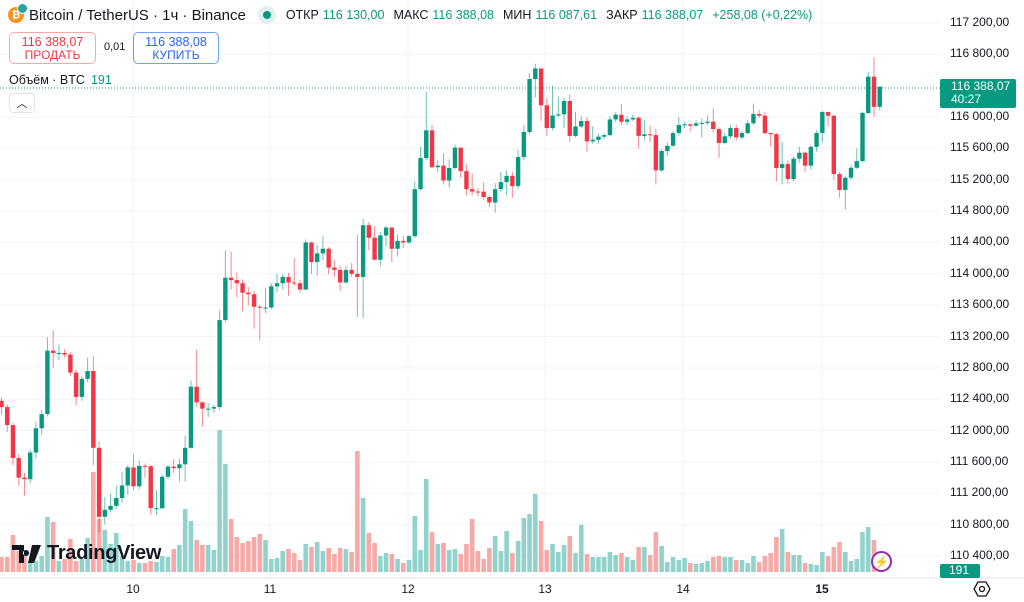  I want to click on time-axis-label: 15, so click(822, 589).